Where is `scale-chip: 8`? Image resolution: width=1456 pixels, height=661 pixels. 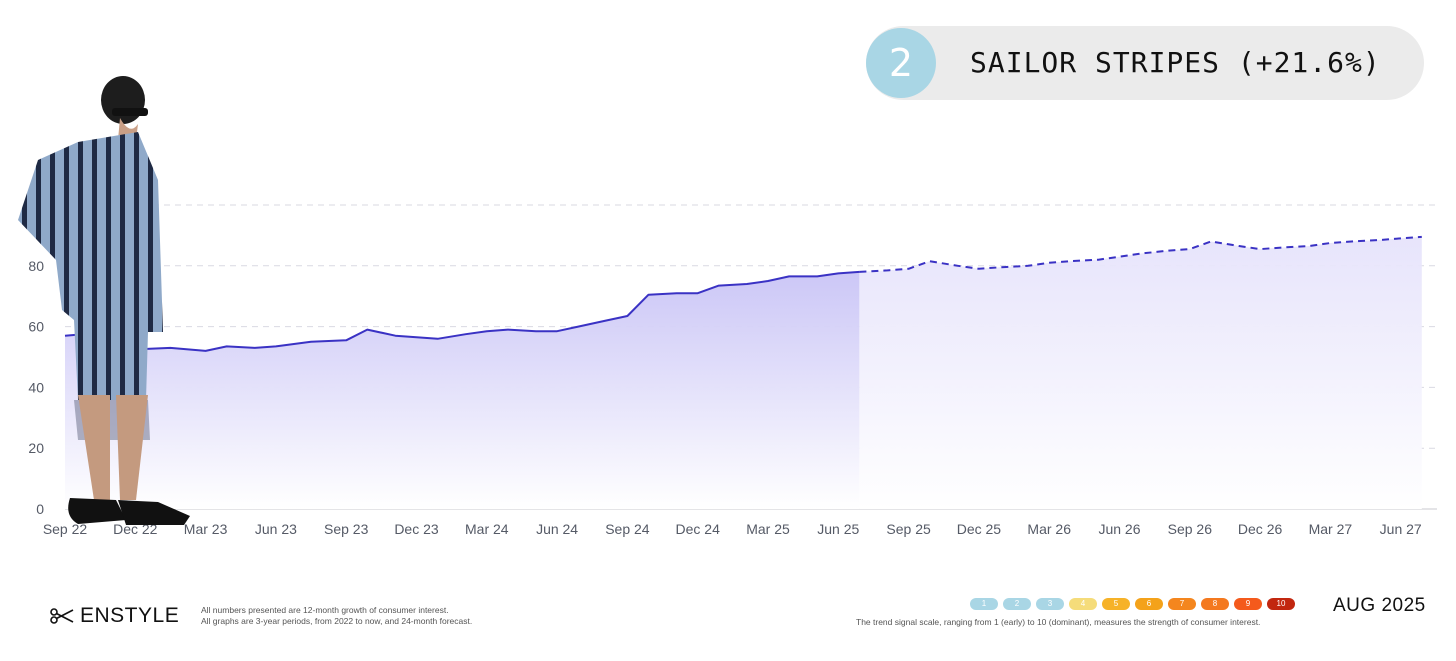
scale-chip: 8 is located at coordinates (1215, 604).